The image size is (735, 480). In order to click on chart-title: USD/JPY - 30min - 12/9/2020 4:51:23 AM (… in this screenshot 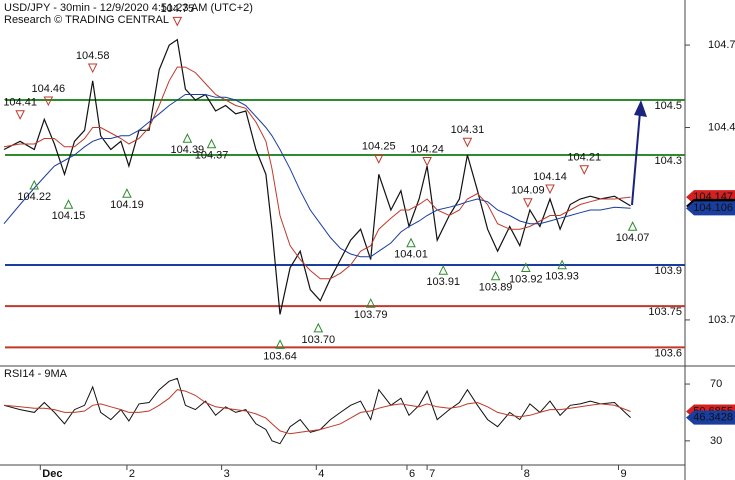, I will do `click(128, 8)`.